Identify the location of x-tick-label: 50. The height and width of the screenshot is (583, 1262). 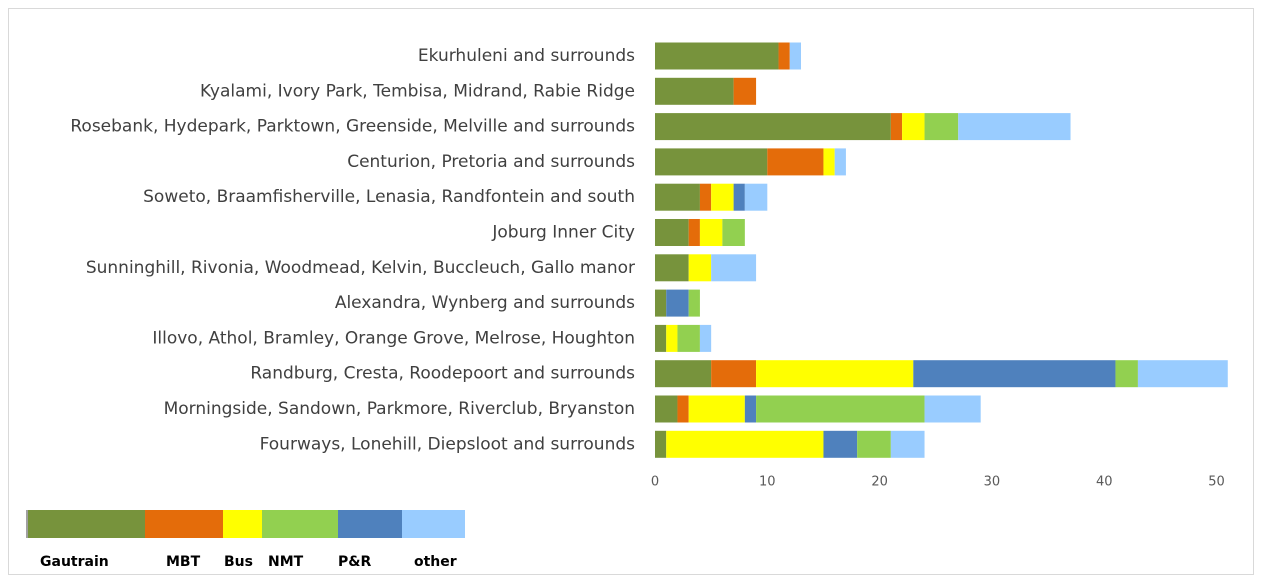
(1216, 482).